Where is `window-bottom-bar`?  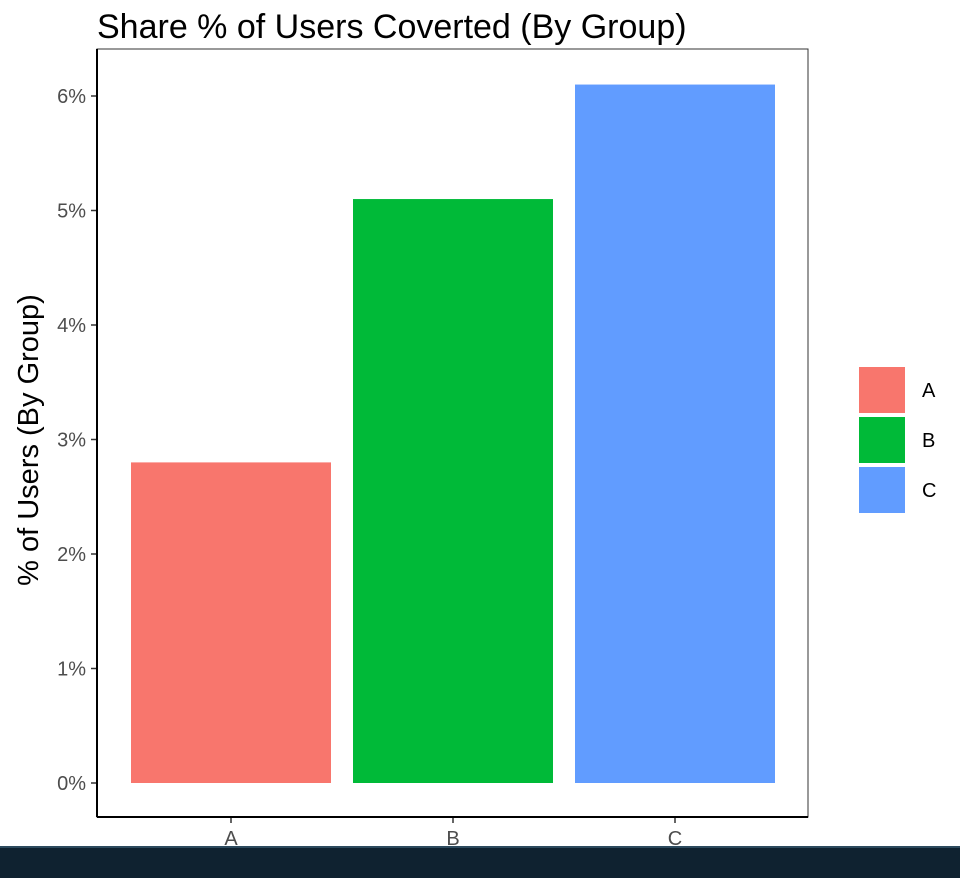
window-bottom-bar is located at coordinates (480, 862).